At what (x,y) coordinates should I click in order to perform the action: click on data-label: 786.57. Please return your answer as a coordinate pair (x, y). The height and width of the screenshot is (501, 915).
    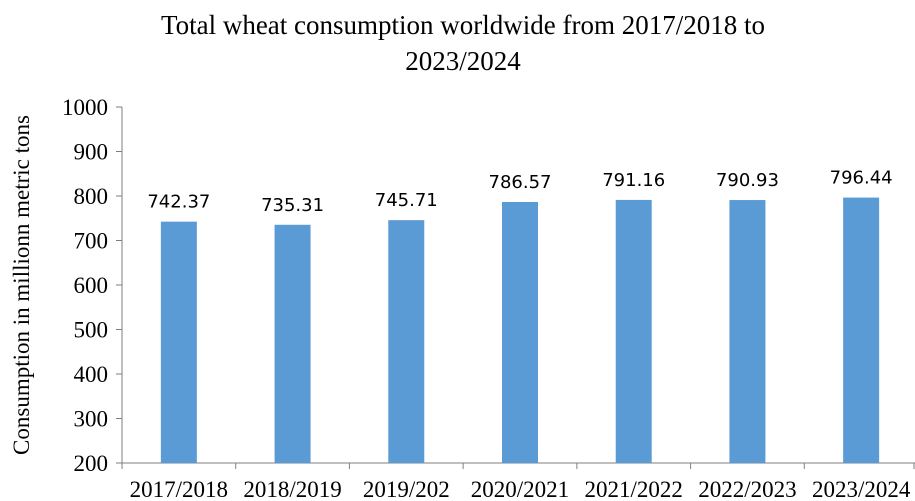
    Looking at the image, I should click on (520, 182).